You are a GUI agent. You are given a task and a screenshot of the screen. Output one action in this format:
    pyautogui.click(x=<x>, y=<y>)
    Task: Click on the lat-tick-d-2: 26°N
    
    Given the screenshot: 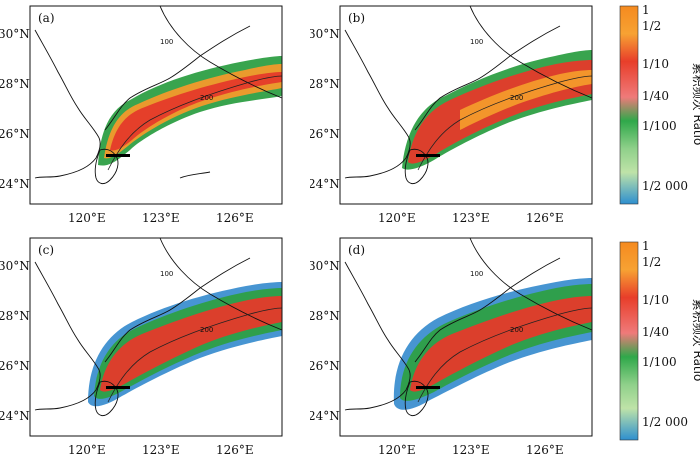 What is the action you would take?
    pyautogui.click(x=325, y=366)
    